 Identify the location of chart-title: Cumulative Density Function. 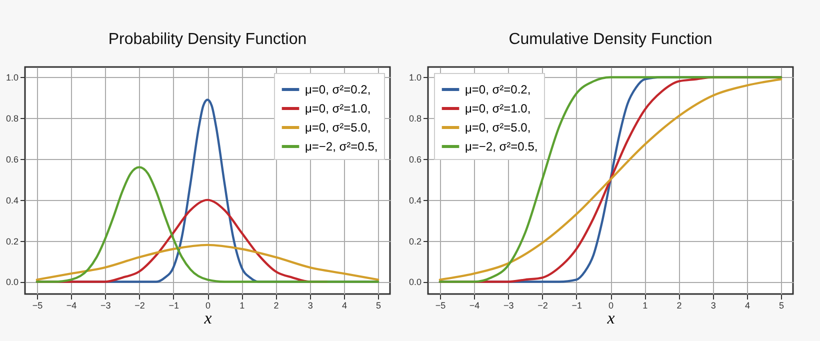
(610, 39).